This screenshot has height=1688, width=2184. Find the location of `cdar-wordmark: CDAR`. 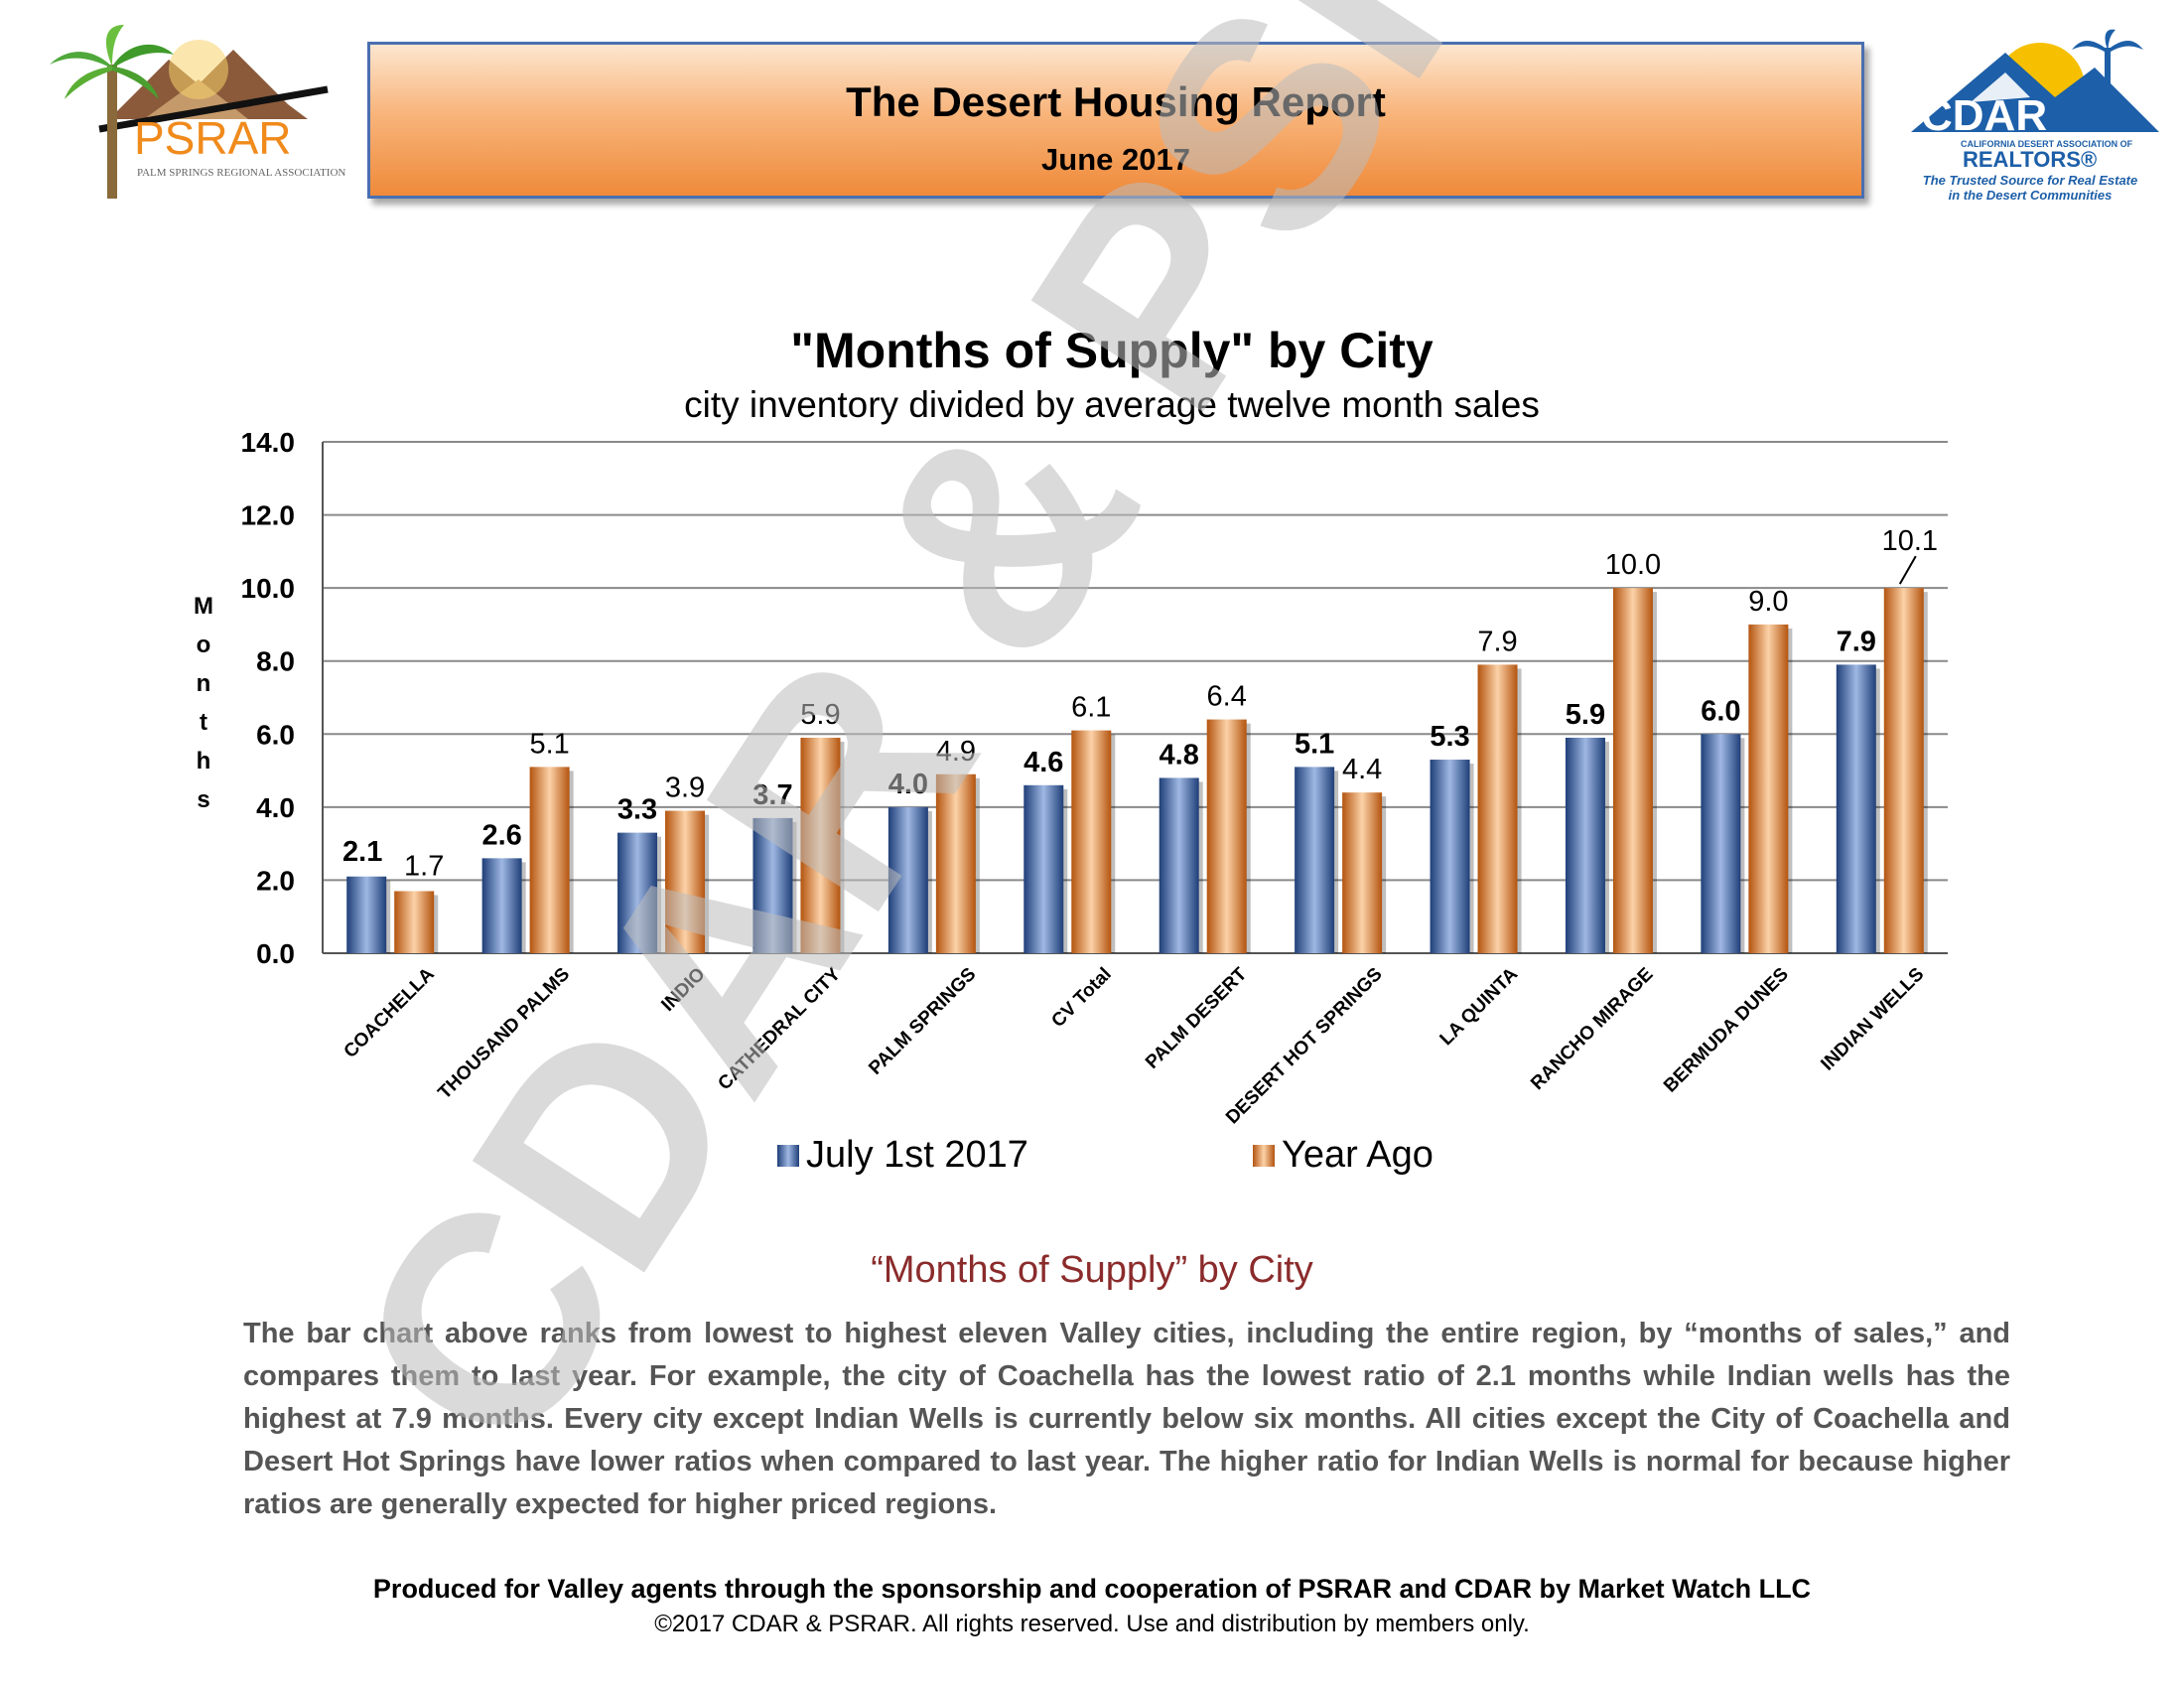

cdar-wordmark: CDAR is located at coordinates (1984, 115).